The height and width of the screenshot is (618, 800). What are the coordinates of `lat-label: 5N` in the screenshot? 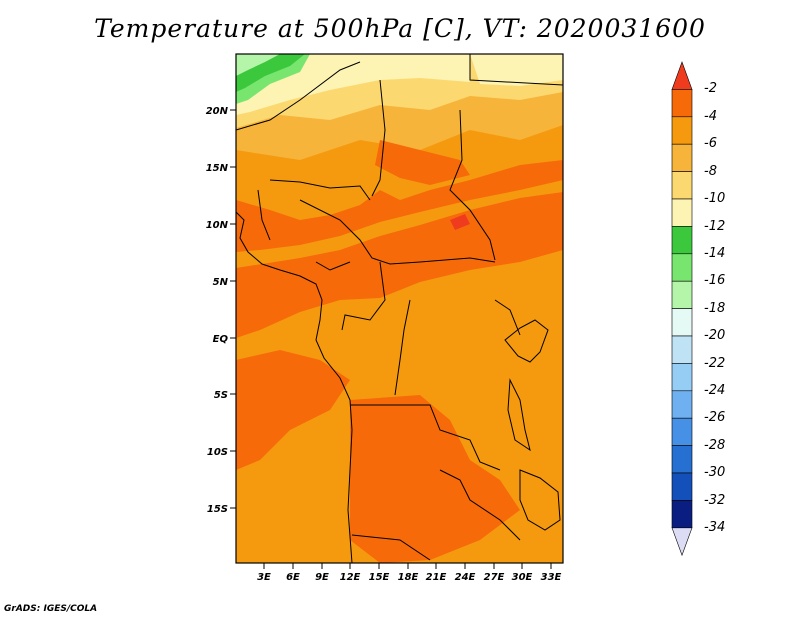 It's located at (221, 282).